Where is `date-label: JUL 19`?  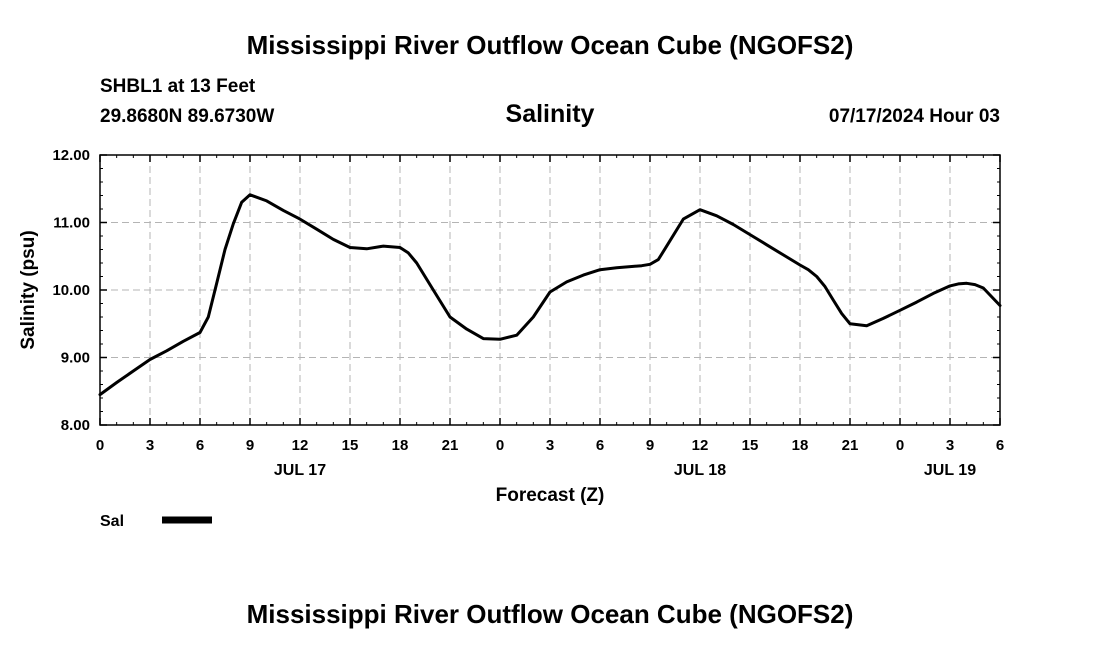 date-label: JUL 19 is located at coordinates (950, 470).